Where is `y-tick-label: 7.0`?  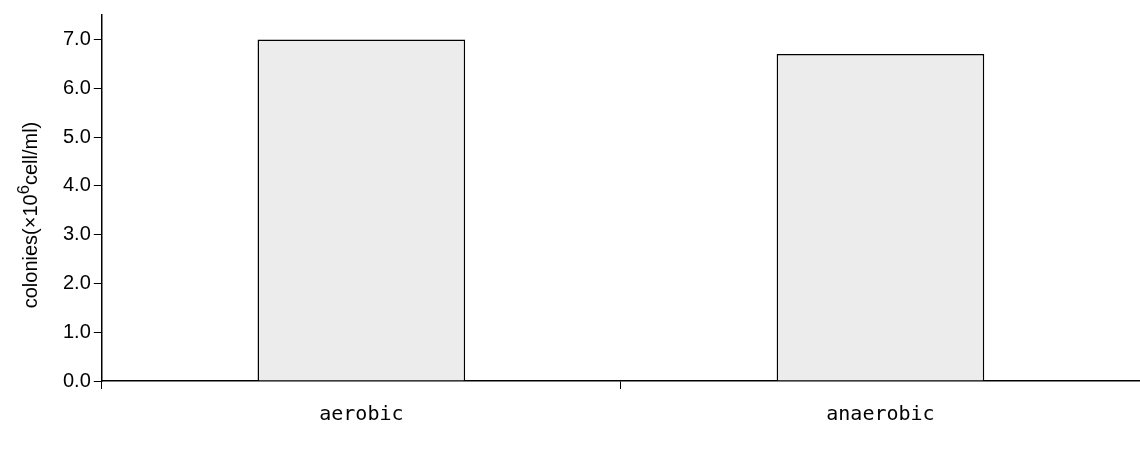 y-tick-label: 7.0 is located at coordinates (76, 37).